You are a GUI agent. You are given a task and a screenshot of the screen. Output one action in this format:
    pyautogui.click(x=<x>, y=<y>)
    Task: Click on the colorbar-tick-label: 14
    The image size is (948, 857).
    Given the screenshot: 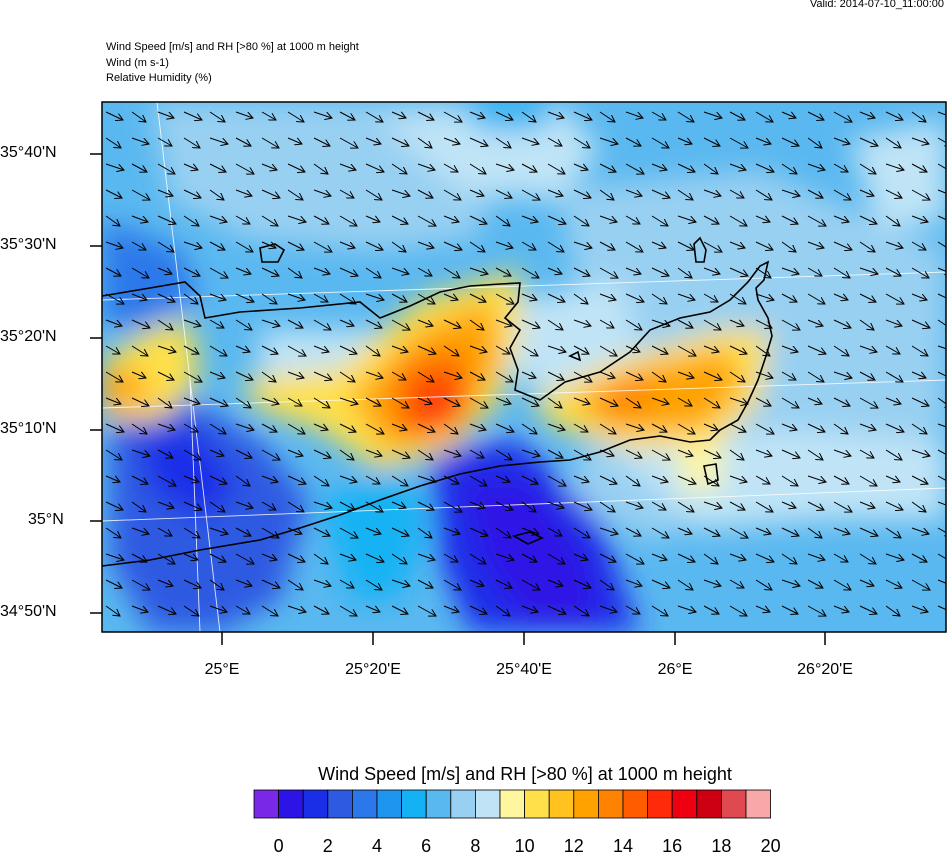 What is the action you would take?
    pyautogui.click(x=623, y=846)
    